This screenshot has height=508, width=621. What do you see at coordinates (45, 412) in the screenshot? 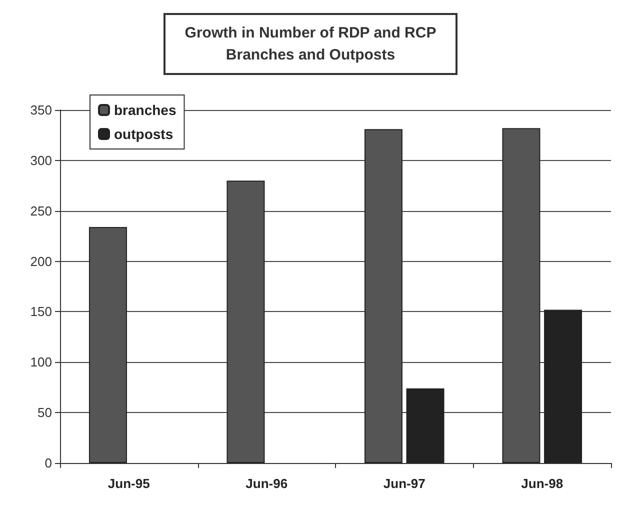
I see `y-tick-label: 50` at bounding box center [45, 412].